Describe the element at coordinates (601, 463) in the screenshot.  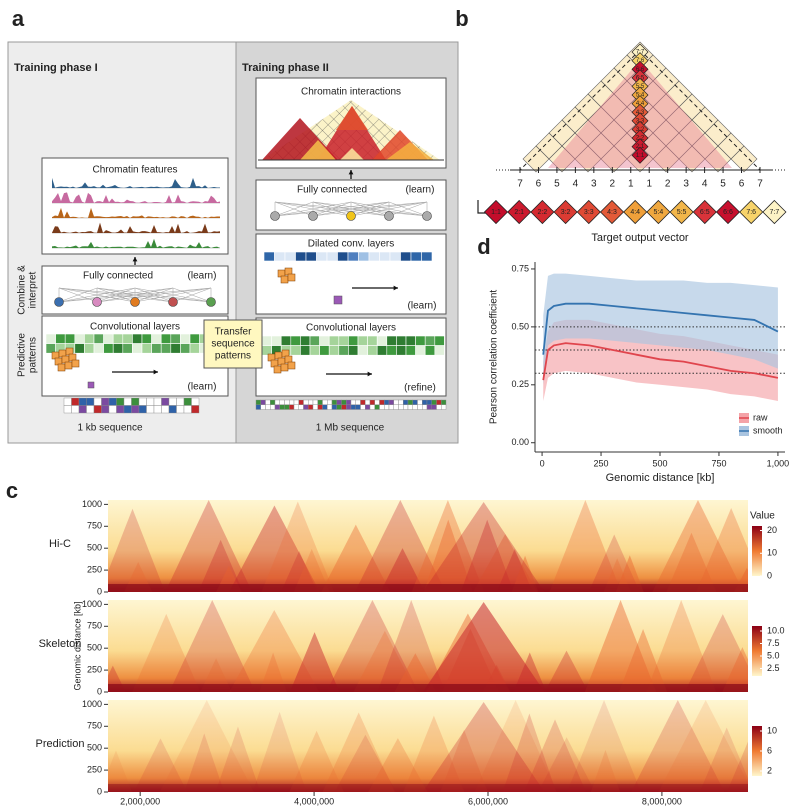
I see `x-tick-label: 250` at that location.